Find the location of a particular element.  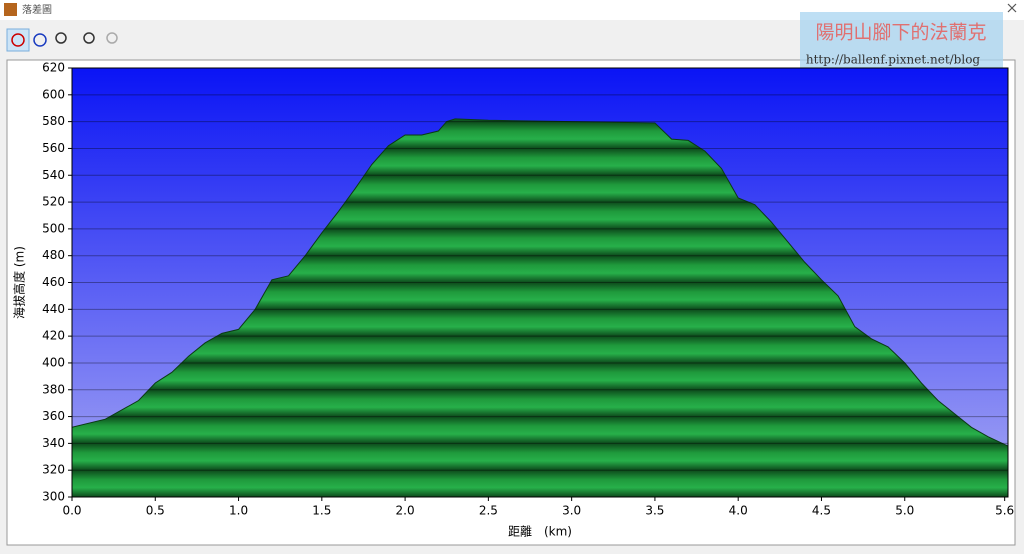

y-tick-label: 580 is located at coordinates (53, 121).